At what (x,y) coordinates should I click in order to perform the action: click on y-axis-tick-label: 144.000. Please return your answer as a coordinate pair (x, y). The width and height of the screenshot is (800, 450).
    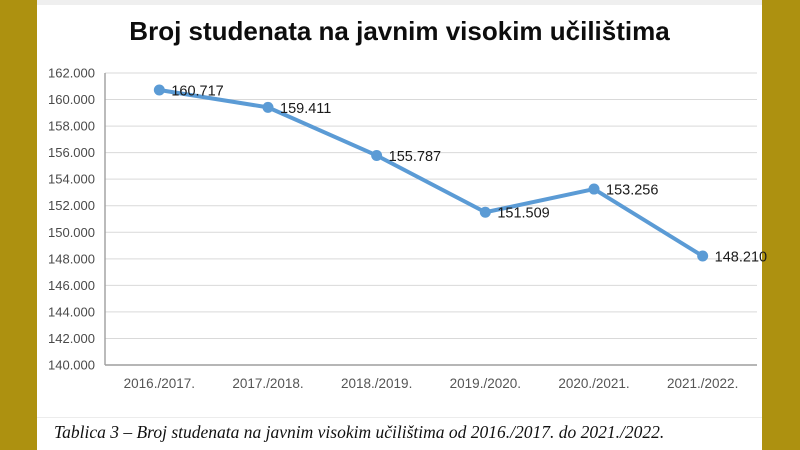
    Looking at the image, I should click on (71, 311).